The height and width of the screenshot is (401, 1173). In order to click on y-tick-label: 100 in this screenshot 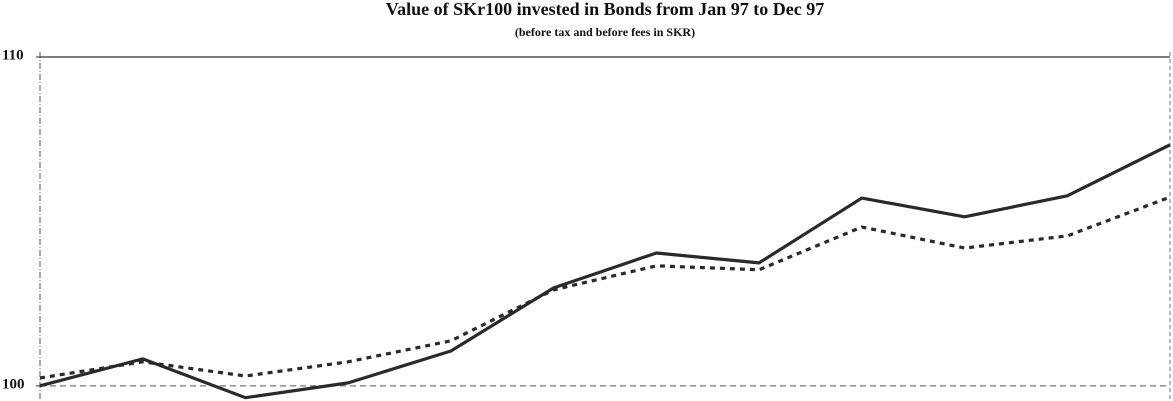, I will do `click(13, 384)`.